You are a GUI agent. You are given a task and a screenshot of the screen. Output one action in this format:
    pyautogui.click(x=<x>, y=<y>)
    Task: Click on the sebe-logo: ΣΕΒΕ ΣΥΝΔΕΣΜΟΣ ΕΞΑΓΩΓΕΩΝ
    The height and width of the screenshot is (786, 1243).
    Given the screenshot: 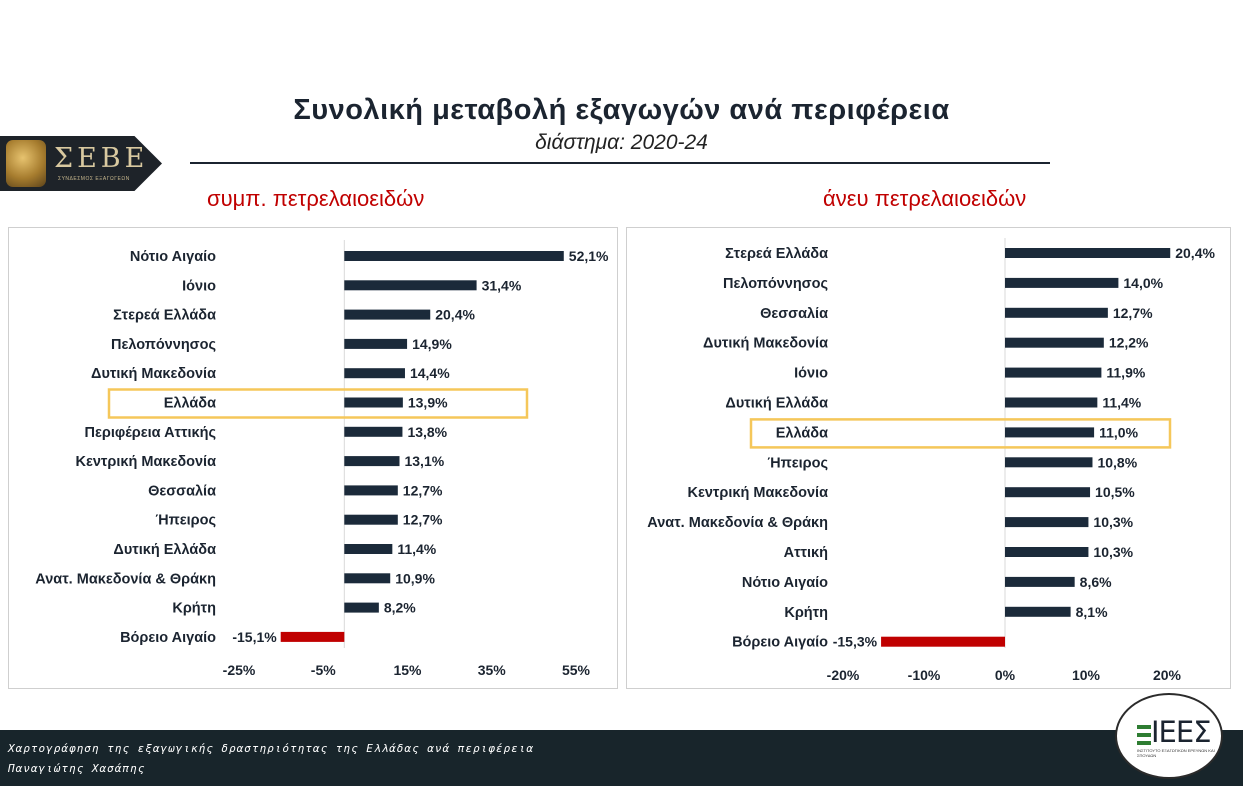 What is the action you would take?
    pyautogui.click(x=81, y=163)
    